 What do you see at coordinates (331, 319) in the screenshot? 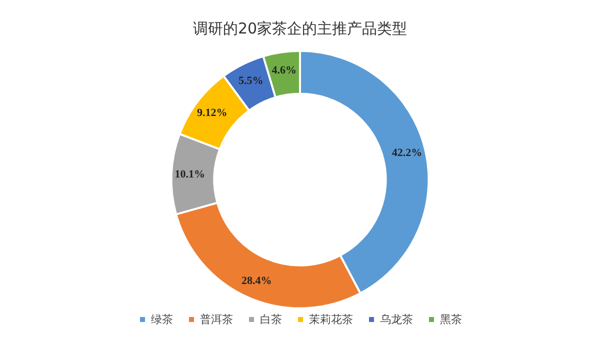
I see `legend-label: 茉莉花茶` at bounding box center [331, 319].